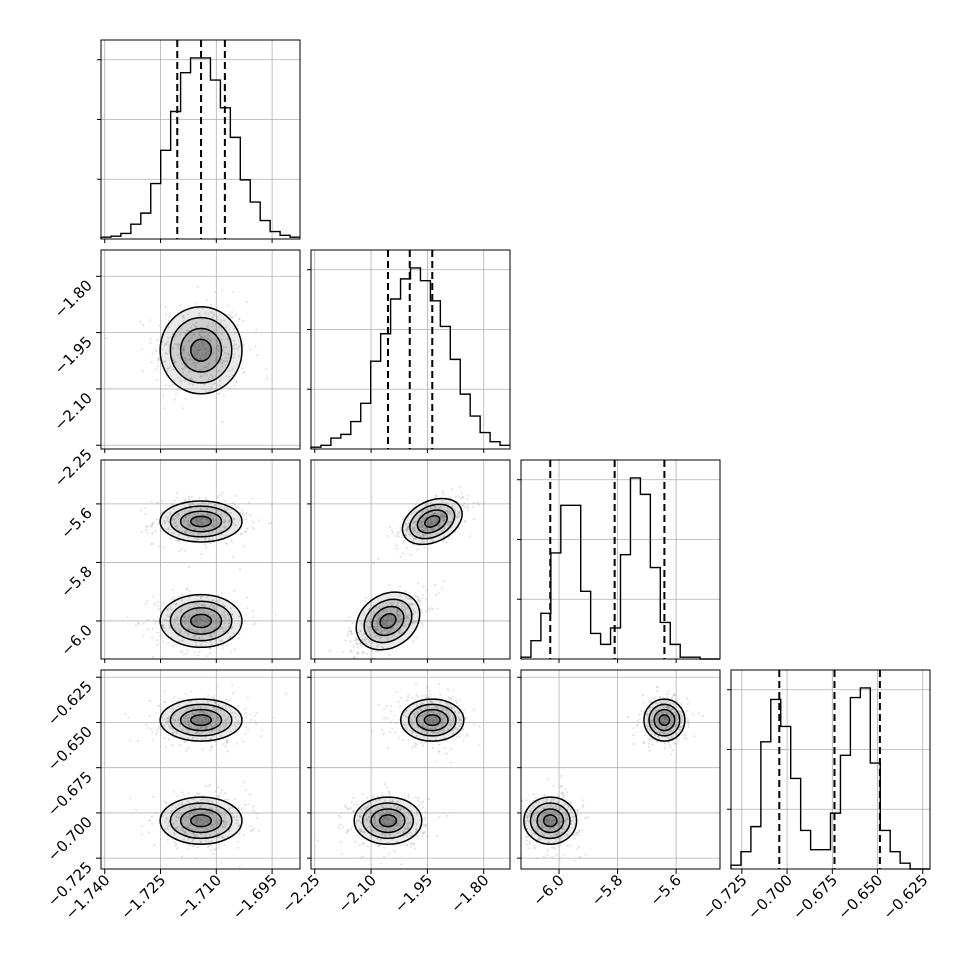  I want to click on contour-line, so click(388, 821).